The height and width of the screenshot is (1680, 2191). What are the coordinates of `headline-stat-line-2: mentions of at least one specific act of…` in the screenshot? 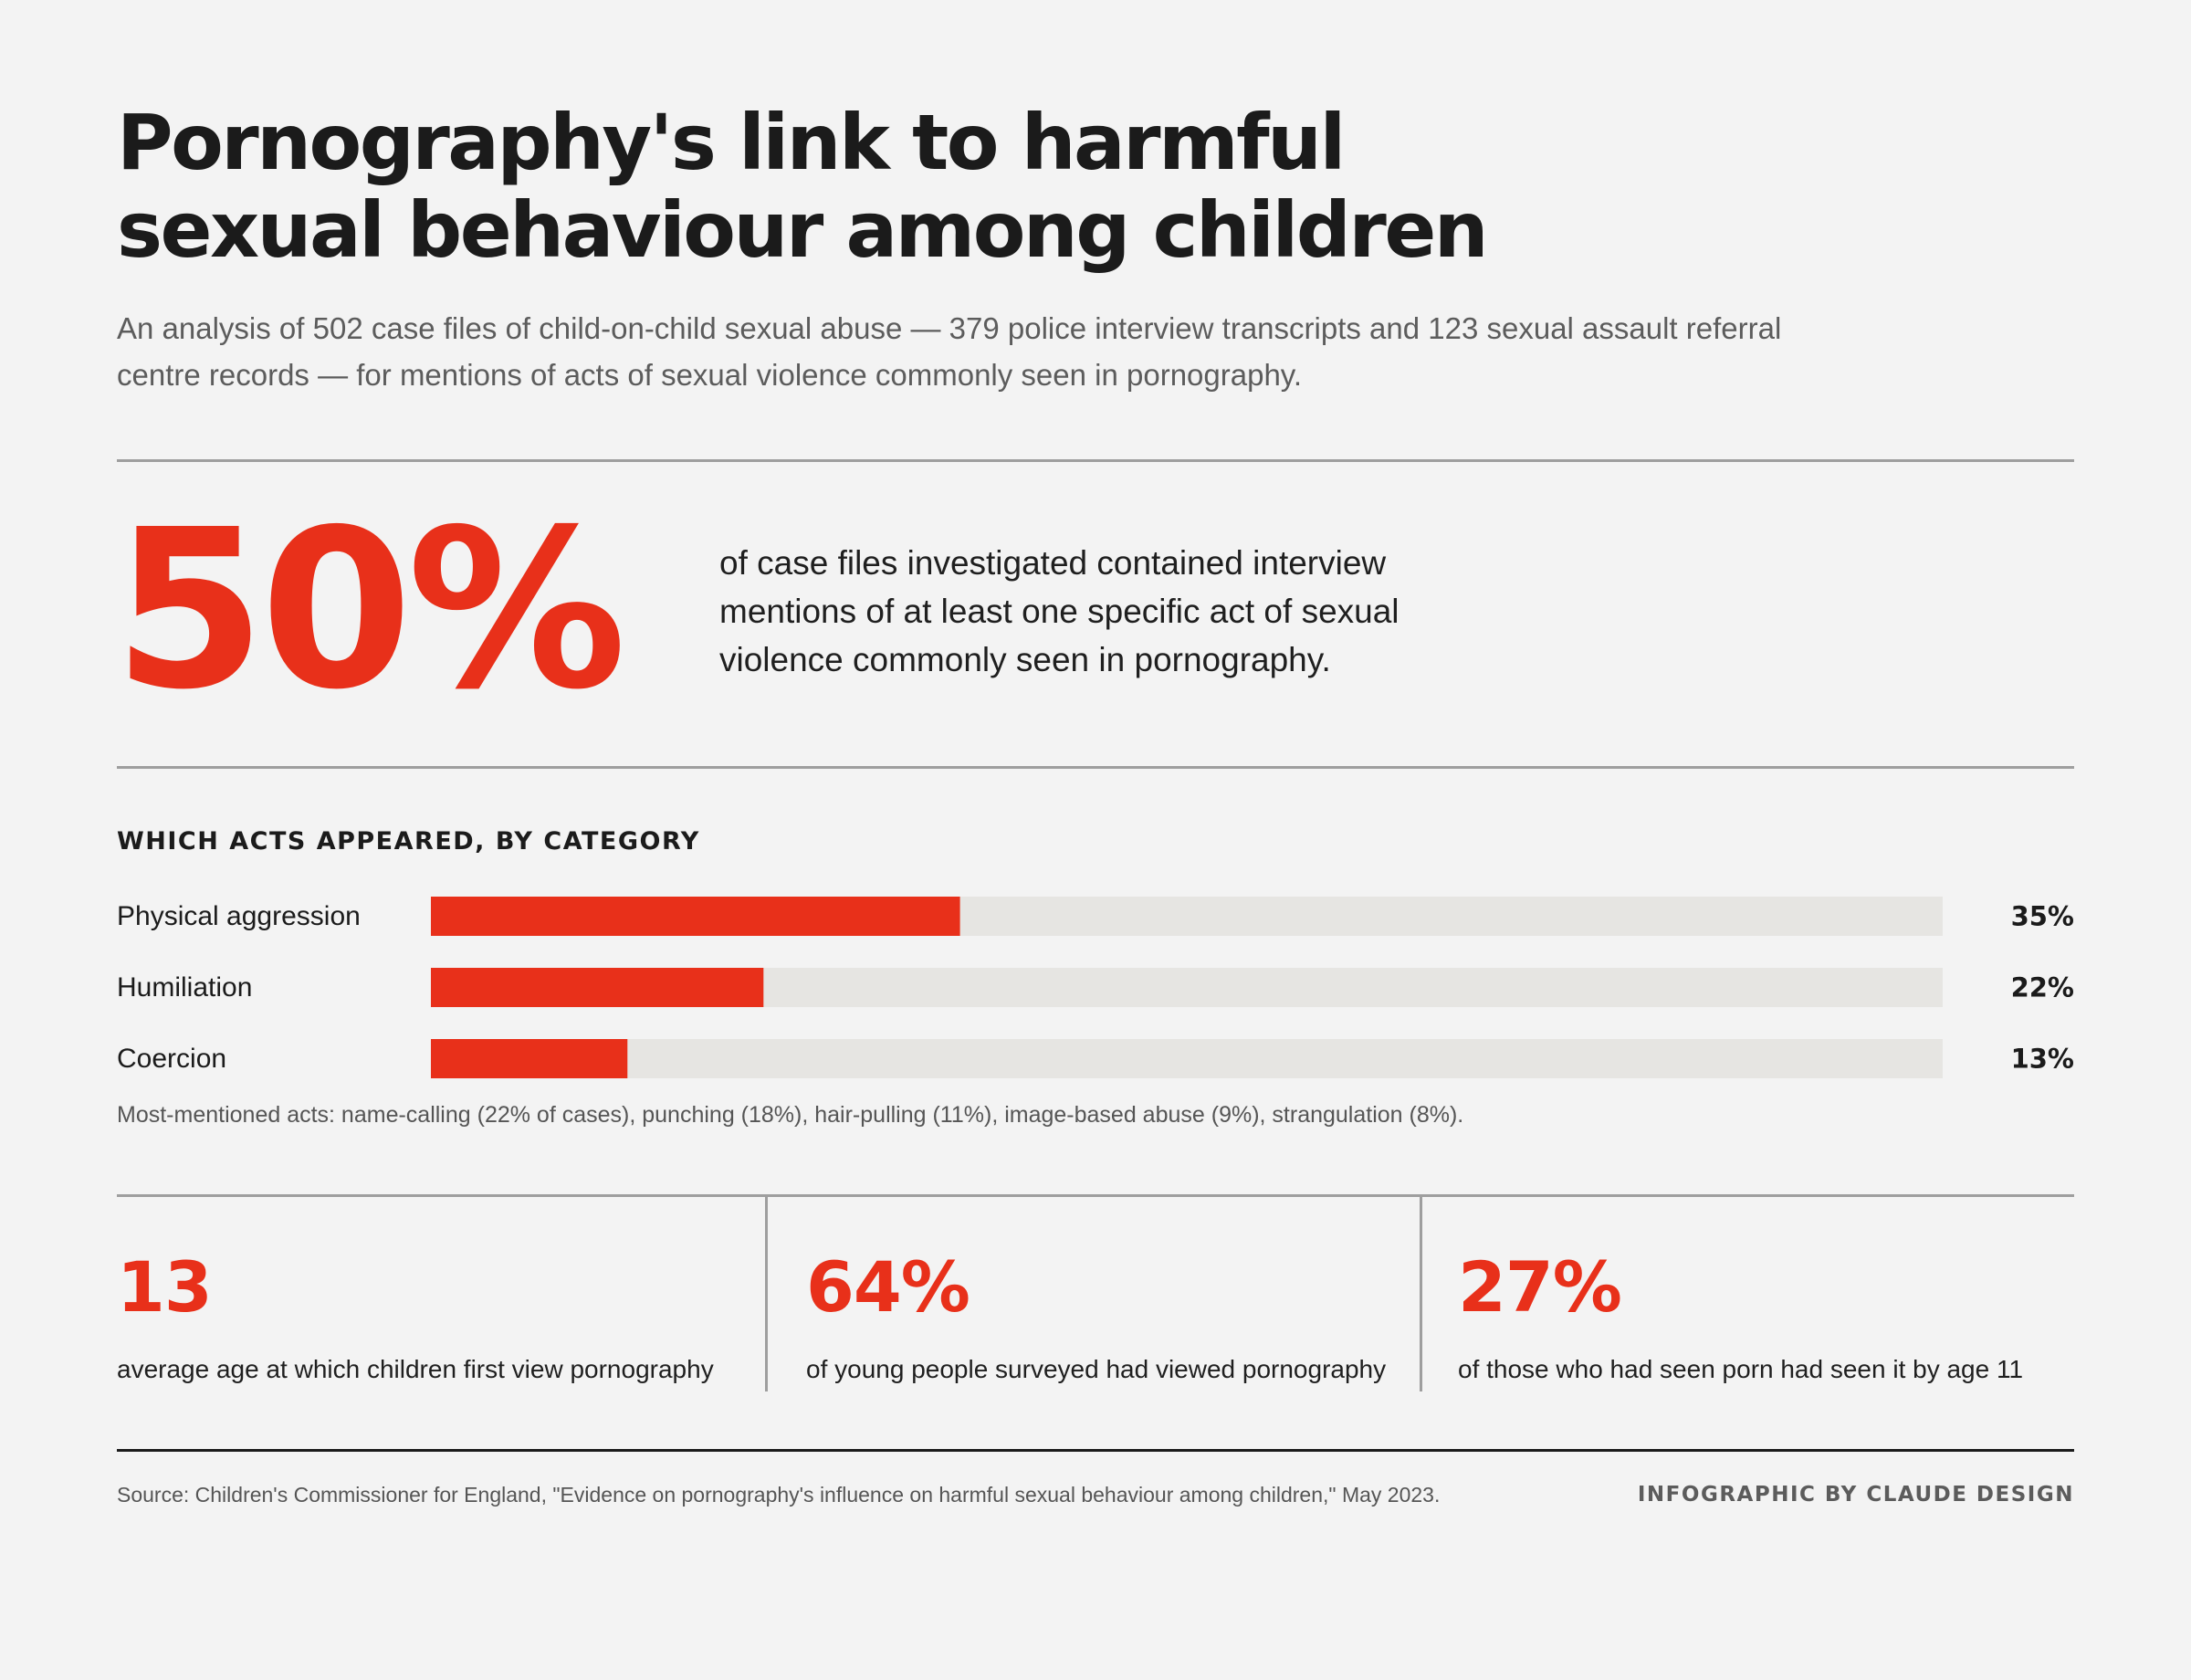 It's located at (1059, 611).